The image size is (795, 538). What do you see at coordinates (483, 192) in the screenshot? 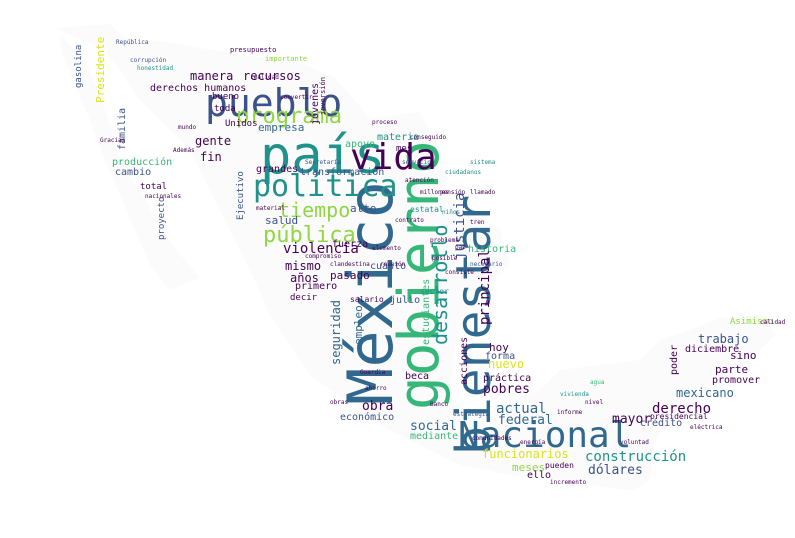
I see `cloud-word: llamado` at bounding box center [483, 192].